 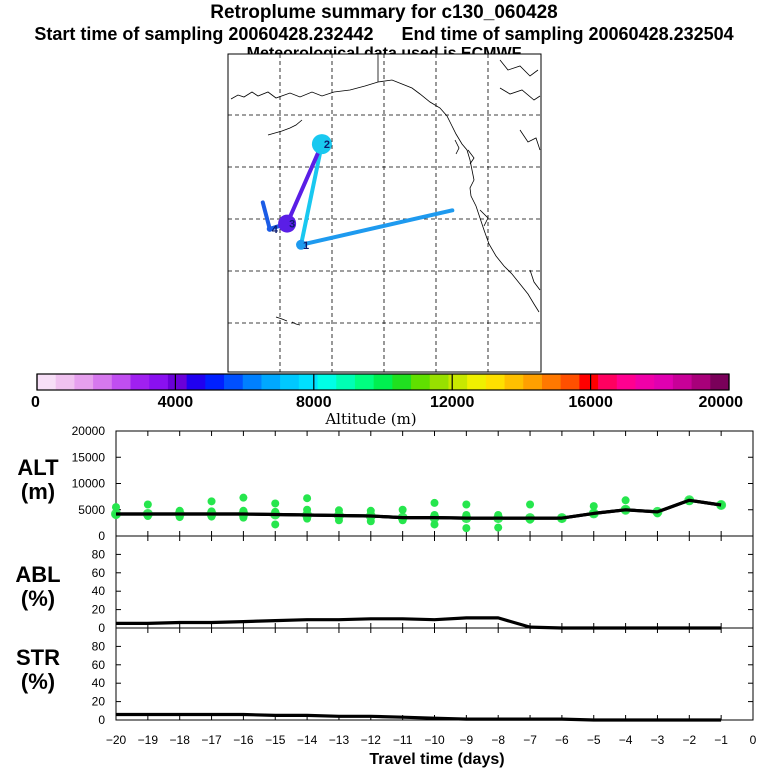 I want to click on panel-frame, so click(x=434, y=582).